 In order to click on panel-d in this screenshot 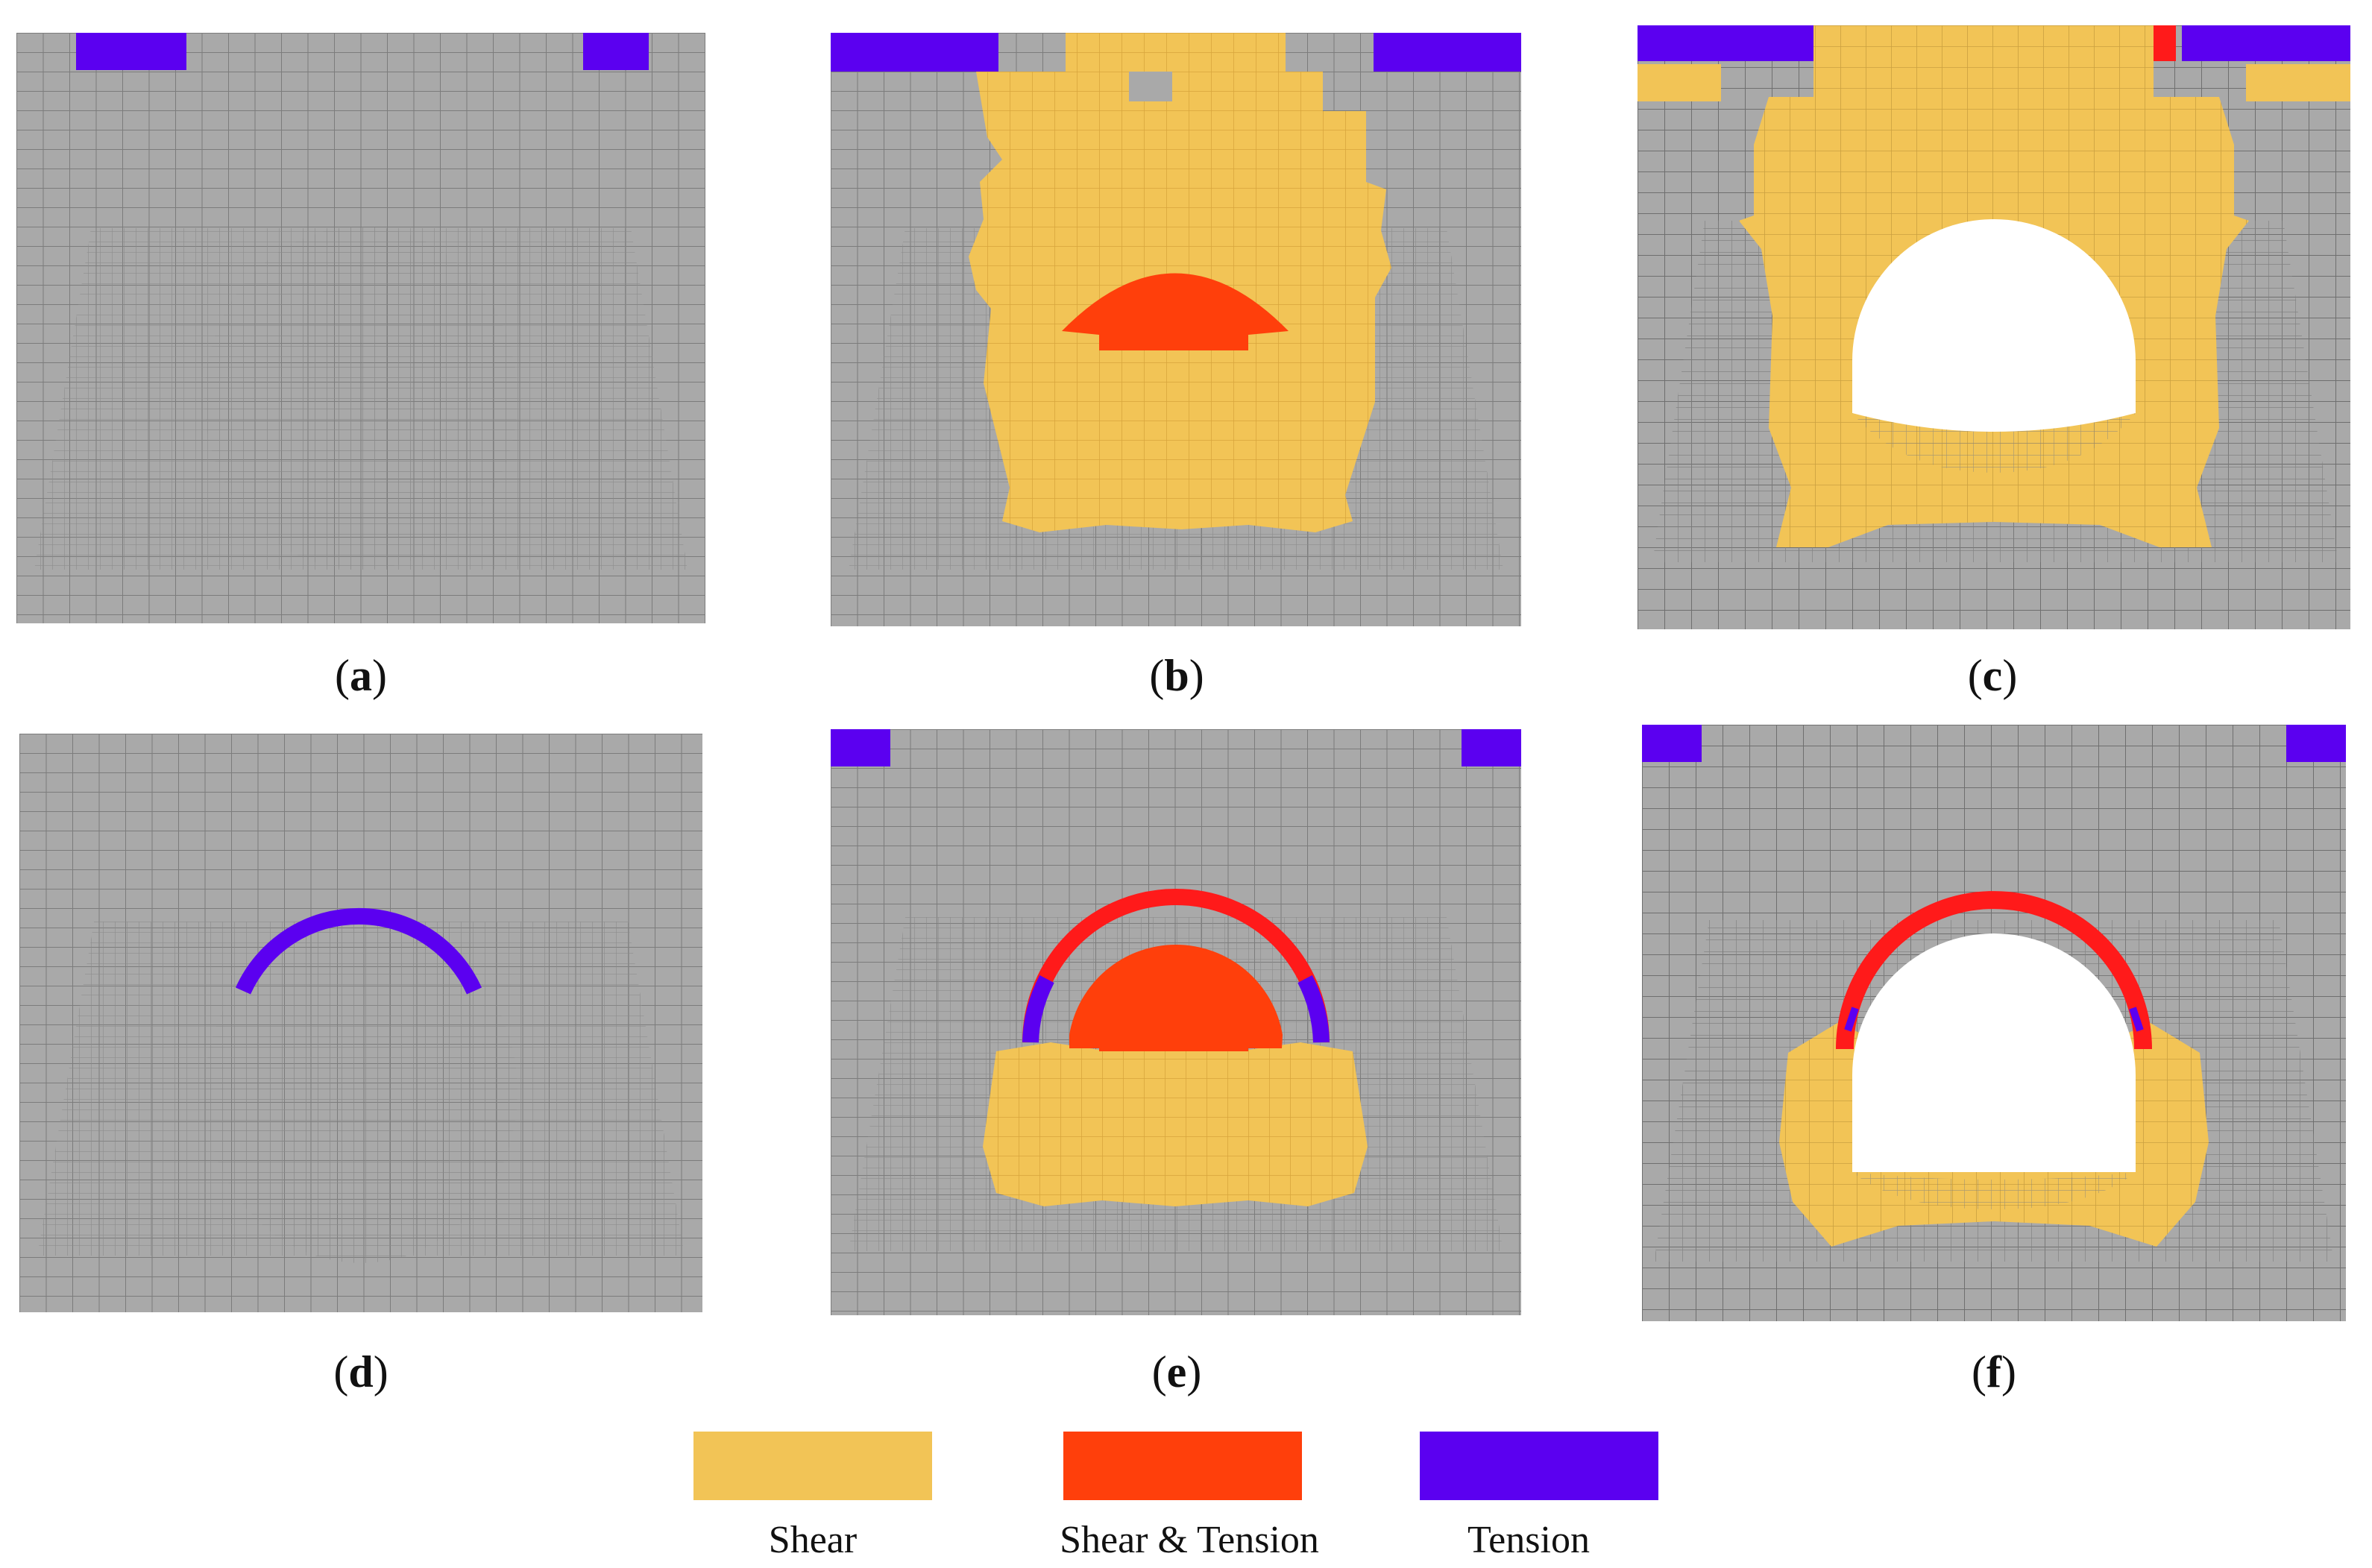, I will do `click(360, 1023)`.